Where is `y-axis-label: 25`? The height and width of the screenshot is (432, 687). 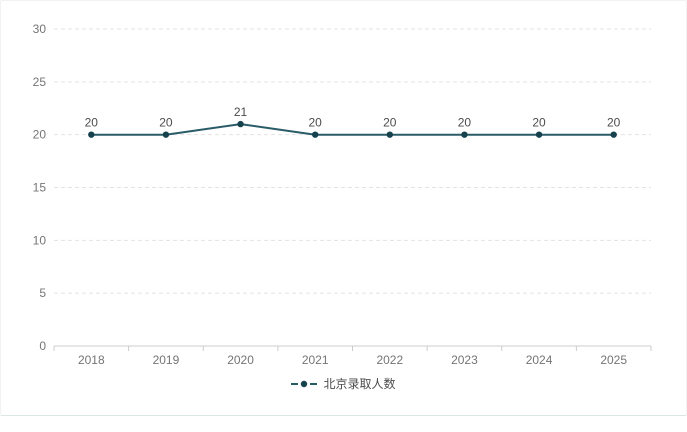 y-axis-label: 25 is located at coordinates (40, 82).